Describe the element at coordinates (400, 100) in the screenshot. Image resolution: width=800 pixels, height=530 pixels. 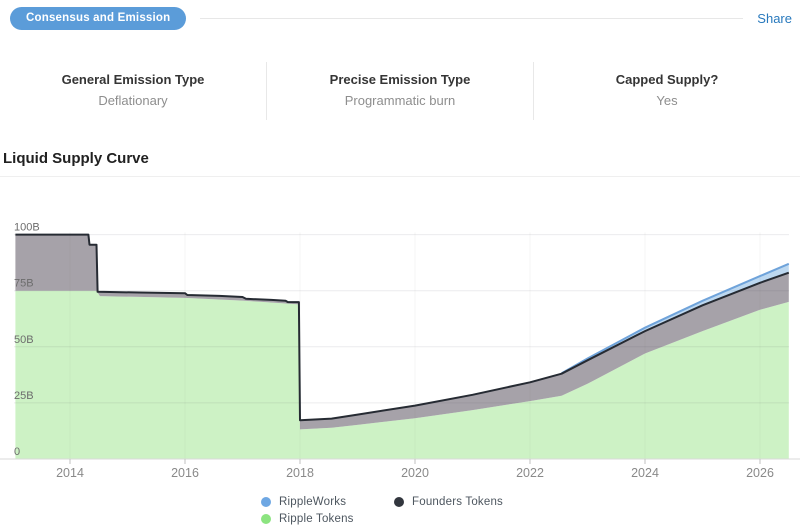
I see `info-value: Programmatic burn` at that location.